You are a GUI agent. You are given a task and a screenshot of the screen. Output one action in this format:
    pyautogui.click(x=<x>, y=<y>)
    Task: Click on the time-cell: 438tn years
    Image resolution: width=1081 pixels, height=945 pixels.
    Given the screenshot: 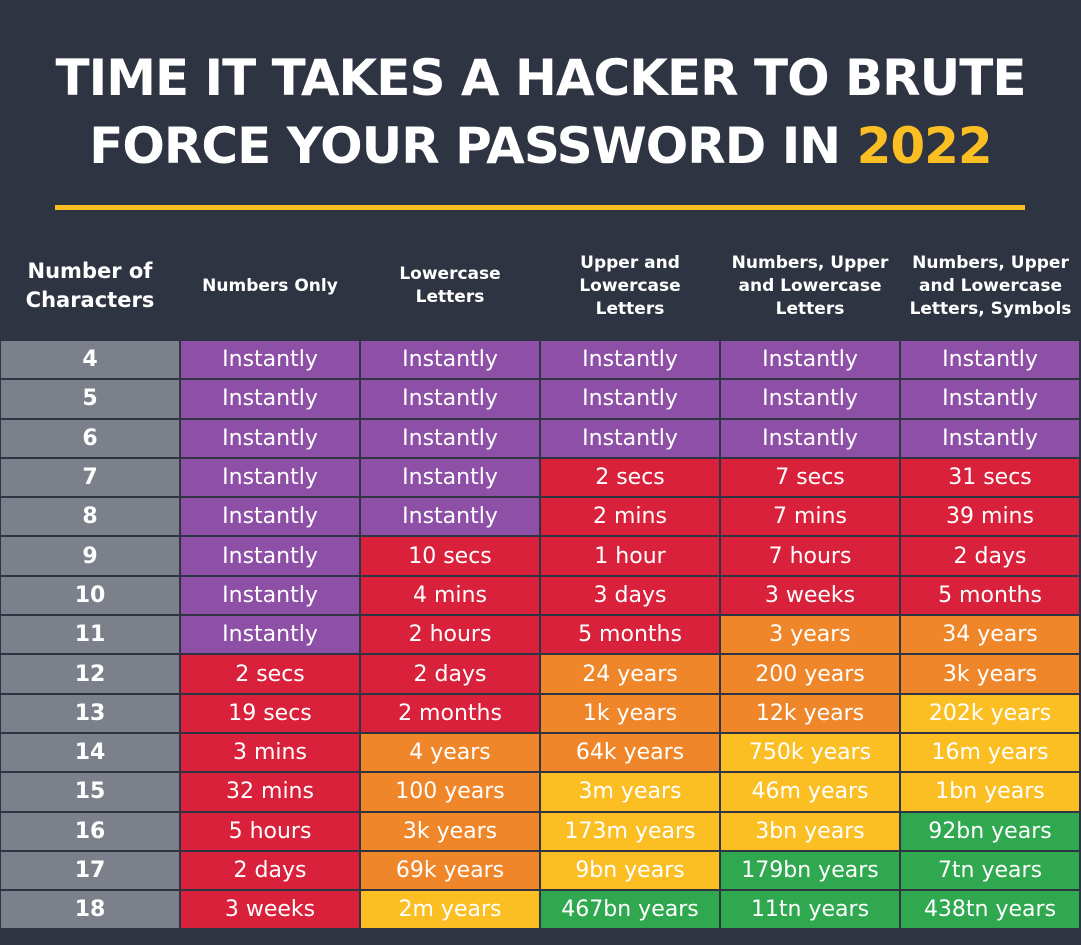 What is the action you would take?
    pyautogui.click(x=990, y=910)
    